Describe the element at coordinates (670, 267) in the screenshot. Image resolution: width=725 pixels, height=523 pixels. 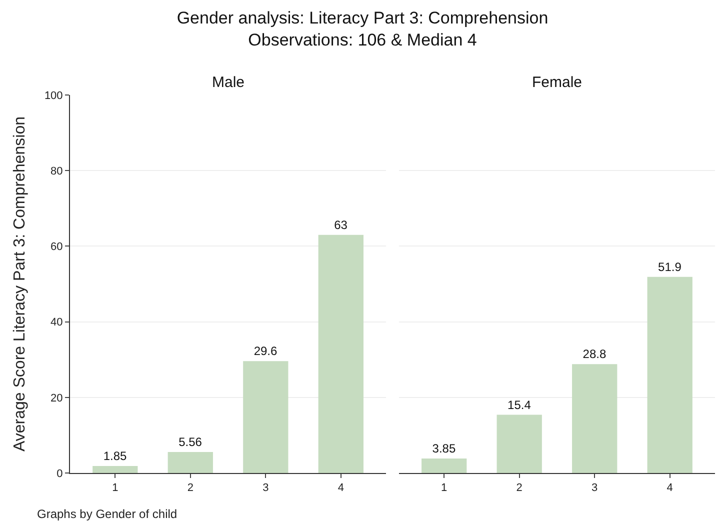
I see `data-label: 51.9` at that location.